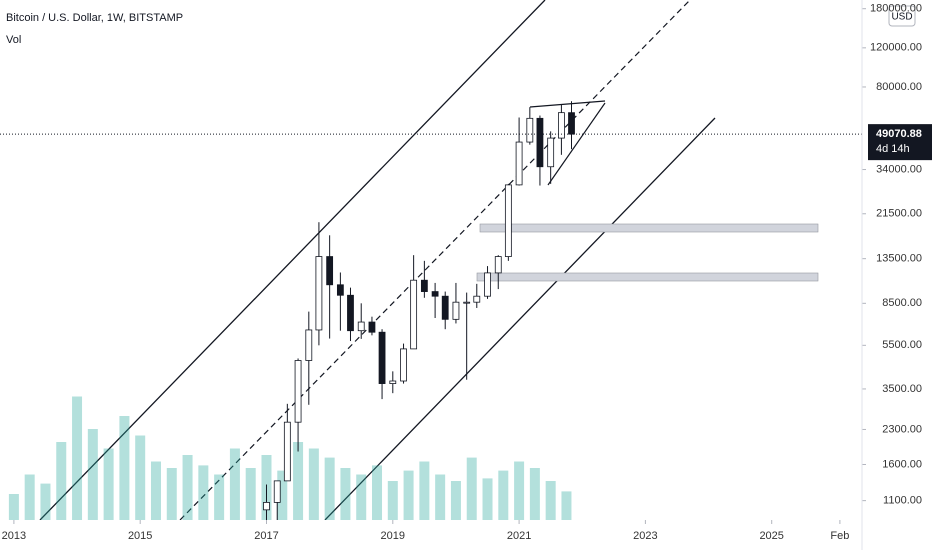 Image resolution: width=932 pixels, height=550 pixels. Describe the element at coordinates (899, 169) in the screenshot. I see `y-tick-label: 34000.00` at that location.